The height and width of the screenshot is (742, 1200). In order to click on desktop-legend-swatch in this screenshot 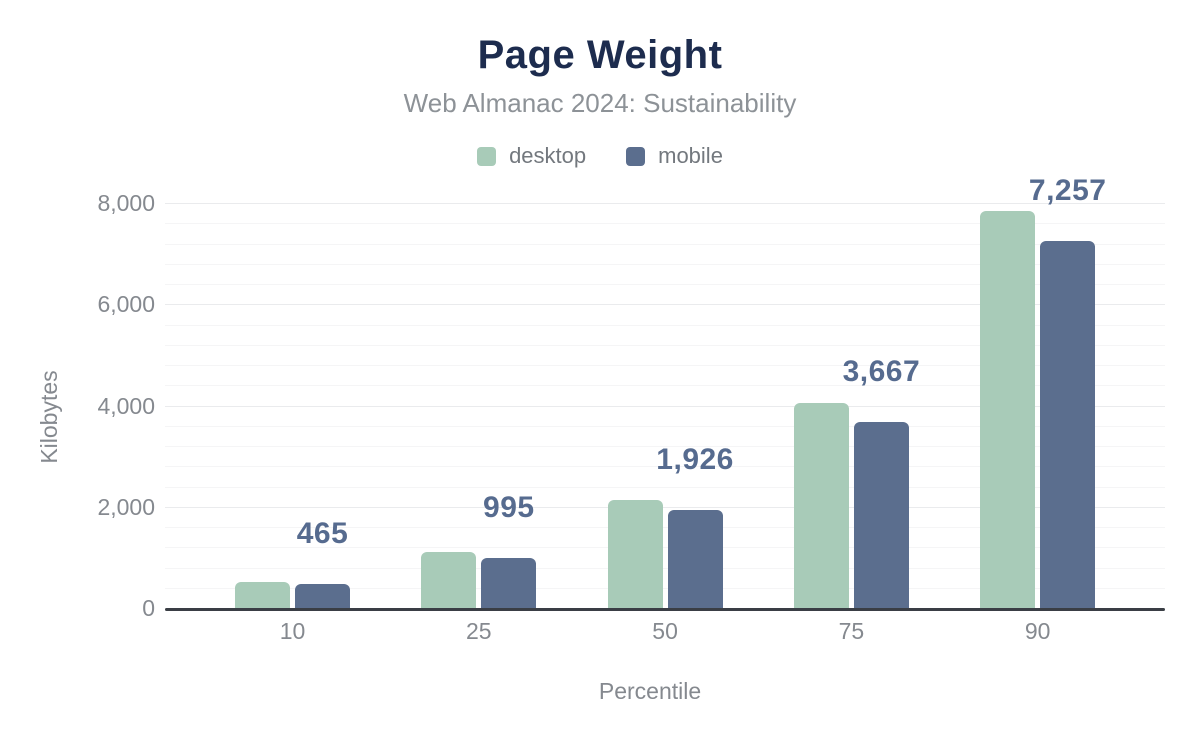, I will do `click(487, 156)`.